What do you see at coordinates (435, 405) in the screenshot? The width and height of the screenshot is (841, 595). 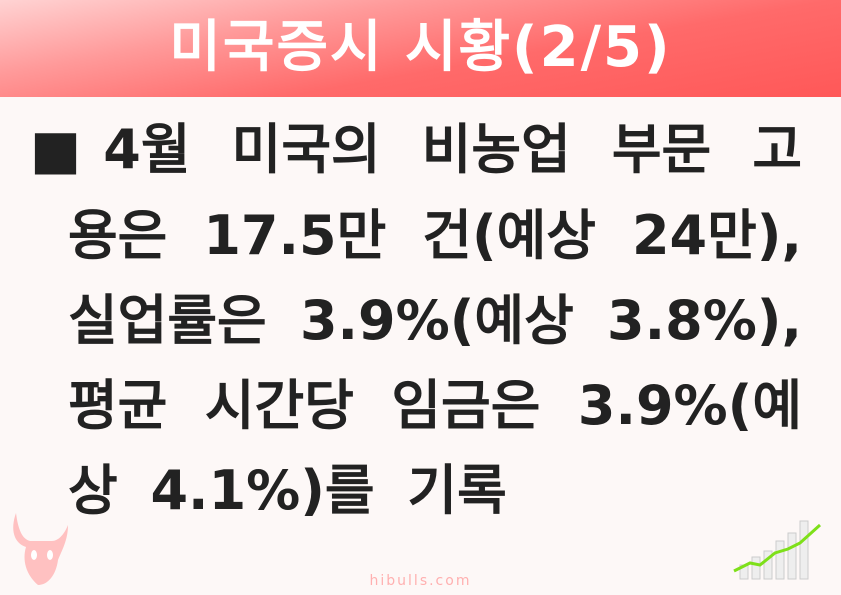 I see `body-line: 평균 시간당 임금은 3.9%(예` at bounding box center [435, 405].